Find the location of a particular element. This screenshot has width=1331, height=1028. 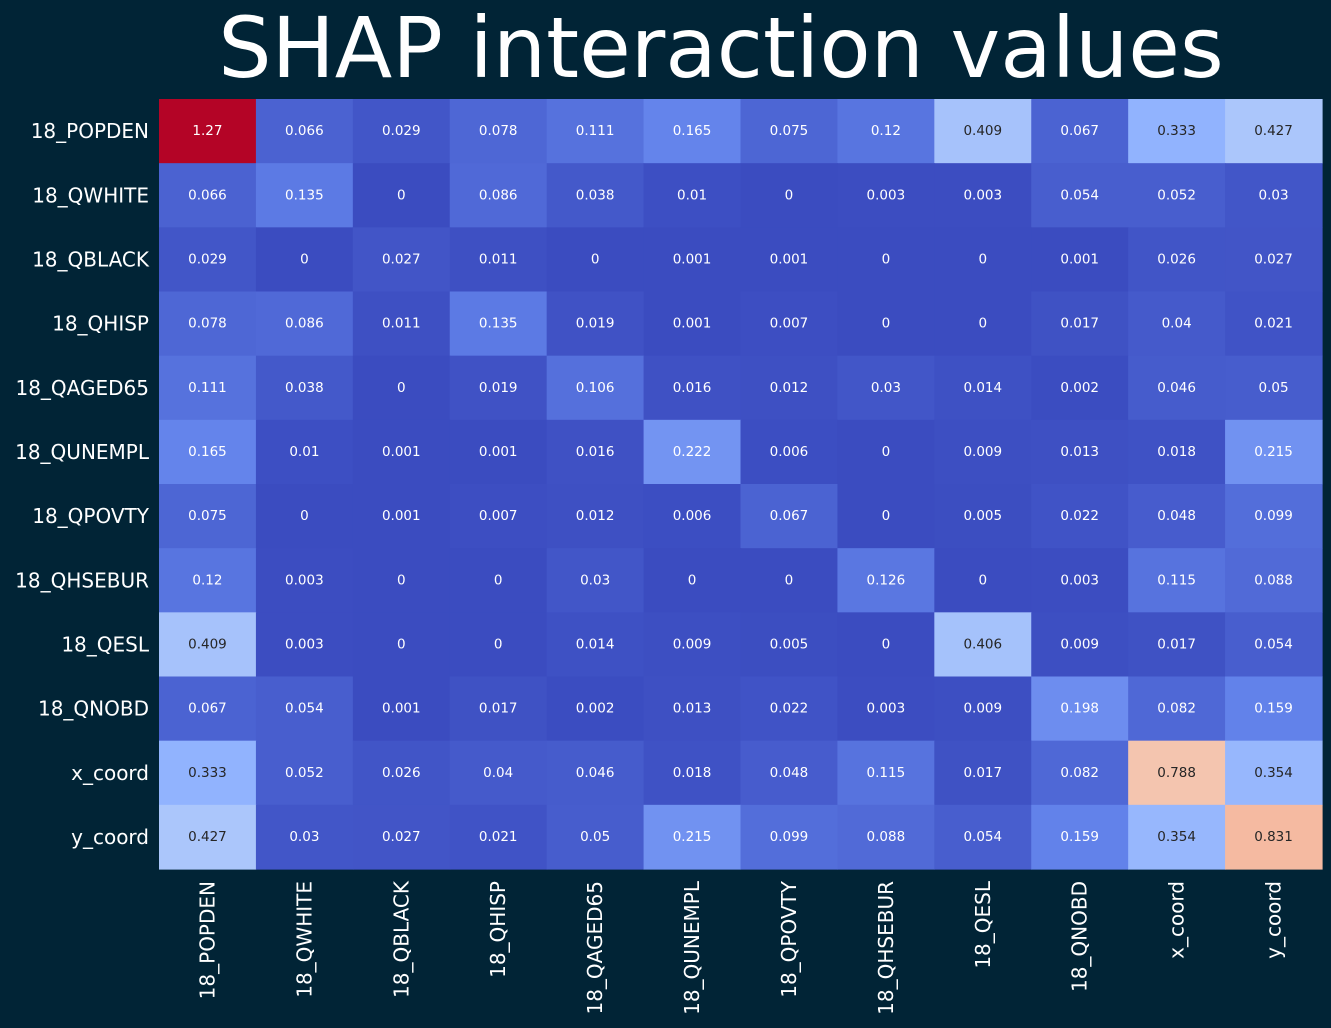

cell-value-label: 0.067 is located at coordinates (789, 516).